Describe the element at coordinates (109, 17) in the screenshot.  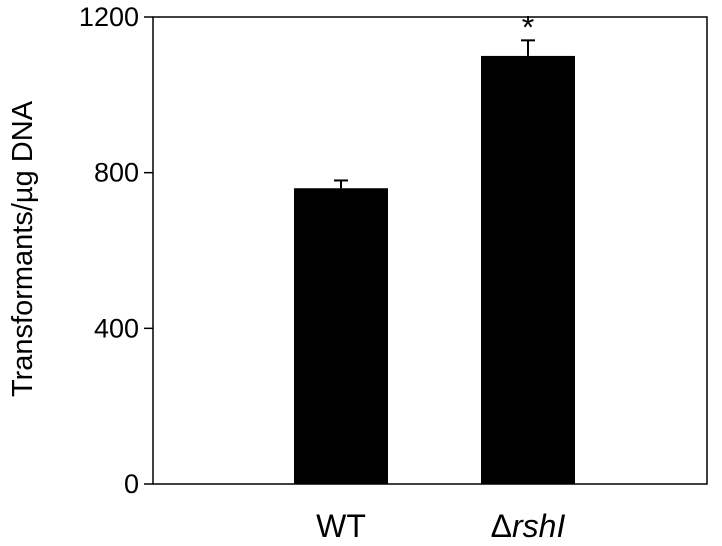
I see `y-tick-label: 1200` at that location.